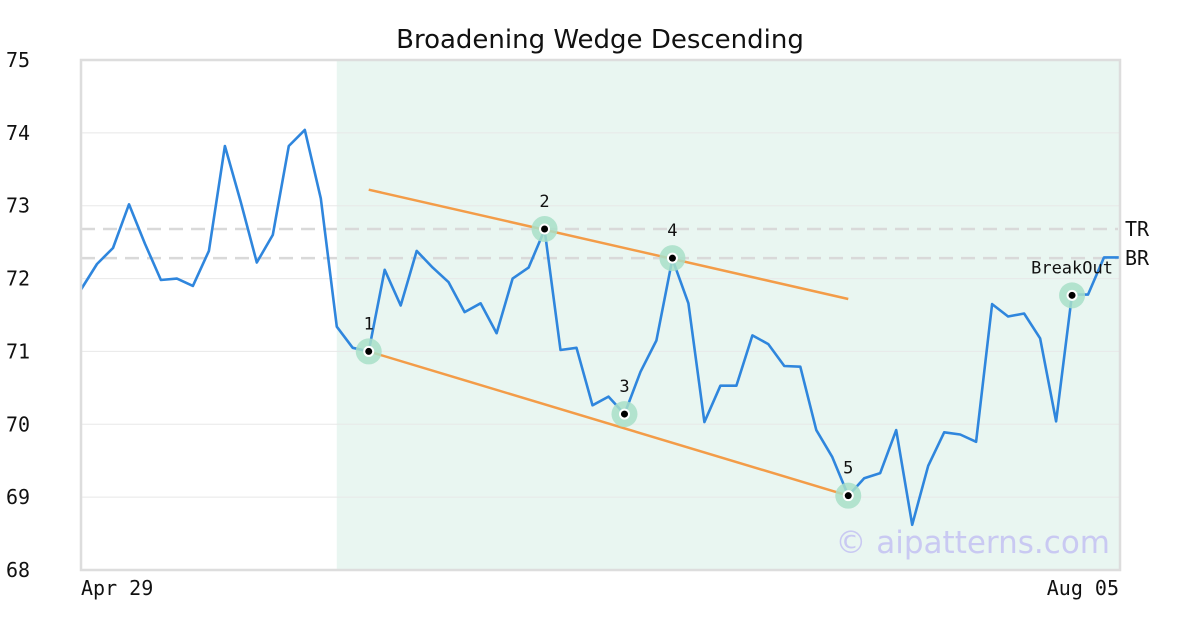 The height and width of the screenshot is (630, 1200). What do you see at coordinates (1083, 588) in the screenshot?
I see `x-tick-end: Aug 05` at bounding box center [1083, 588].